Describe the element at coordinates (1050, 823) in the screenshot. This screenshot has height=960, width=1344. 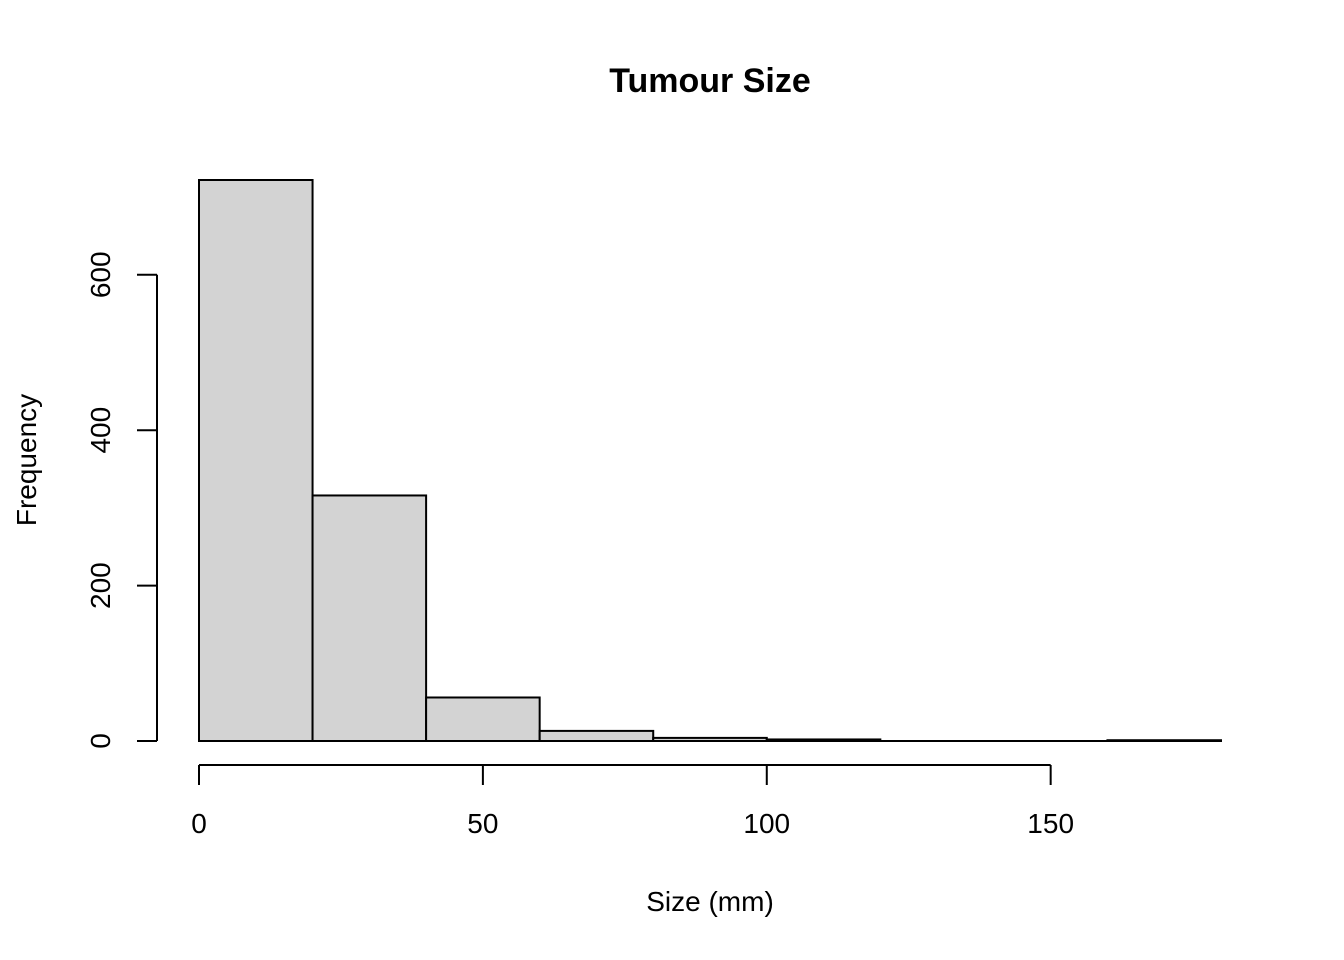
I see `x-tick-label-3: 150` at that location.